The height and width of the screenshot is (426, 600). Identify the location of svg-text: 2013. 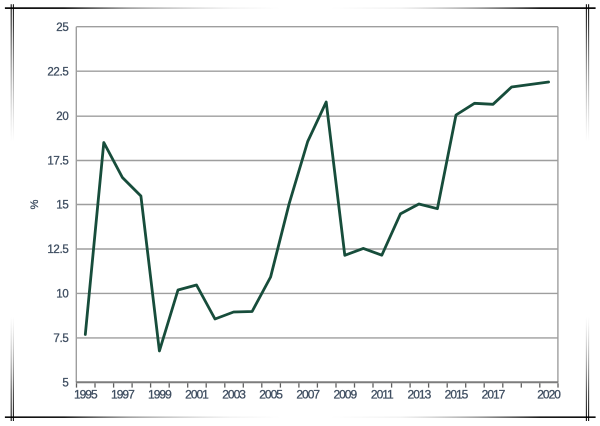
(420, 395).